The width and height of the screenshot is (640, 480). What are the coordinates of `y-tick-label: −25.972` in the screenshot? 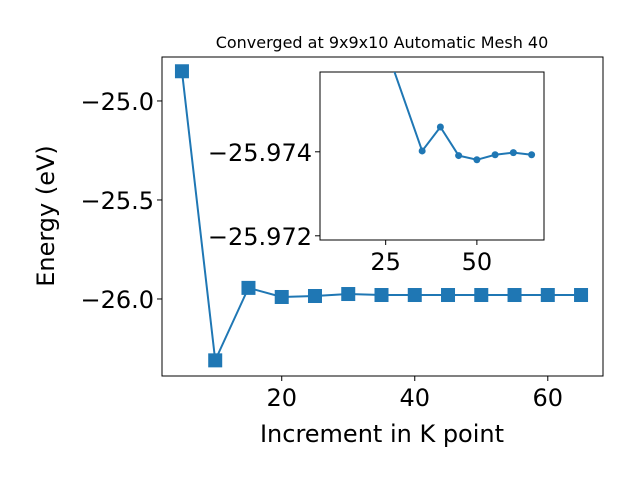 It's located at (260, 237).